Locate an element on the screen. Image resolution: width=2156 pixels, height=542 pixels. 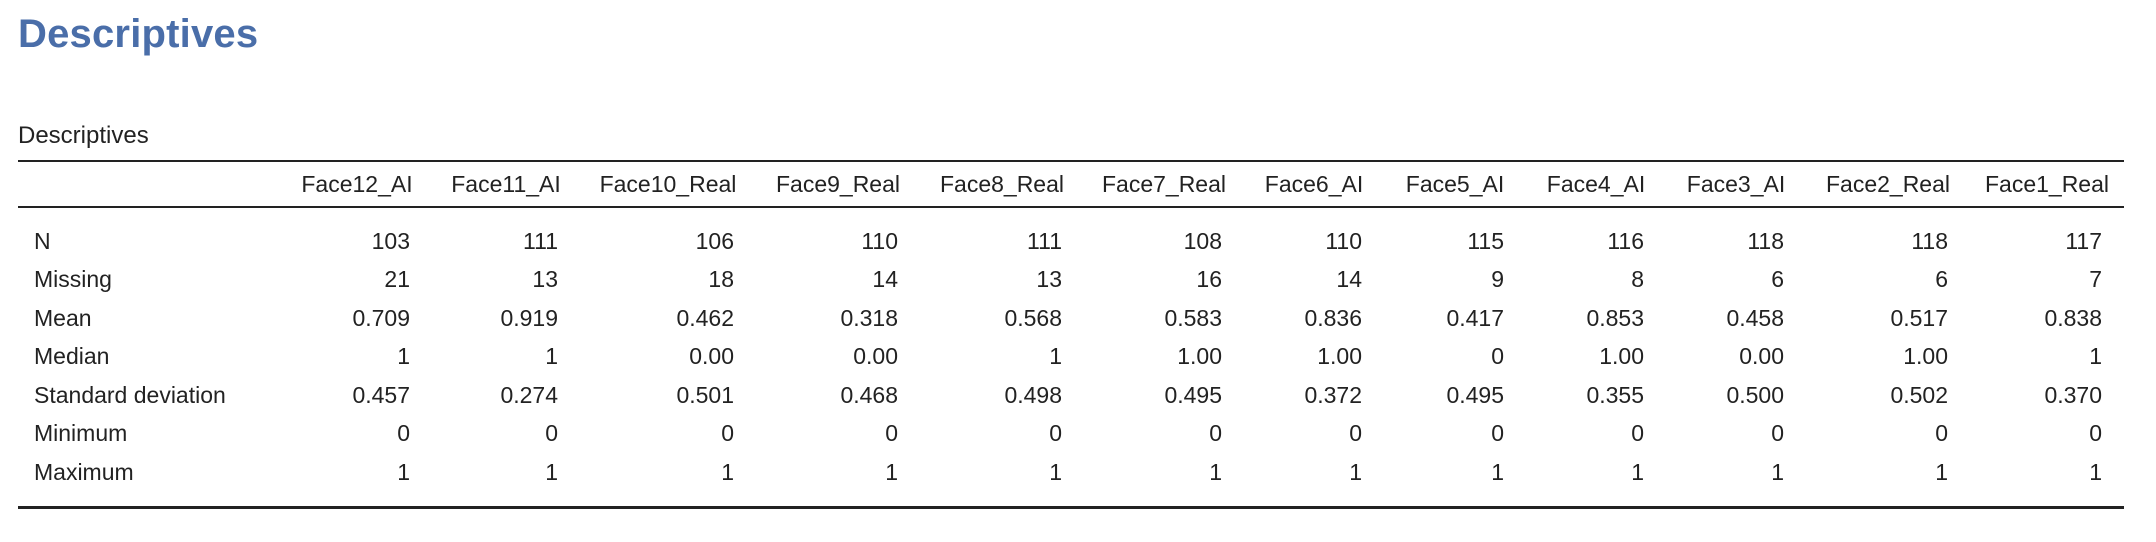
table-cell: 21 is located at coordinates (397, 279).